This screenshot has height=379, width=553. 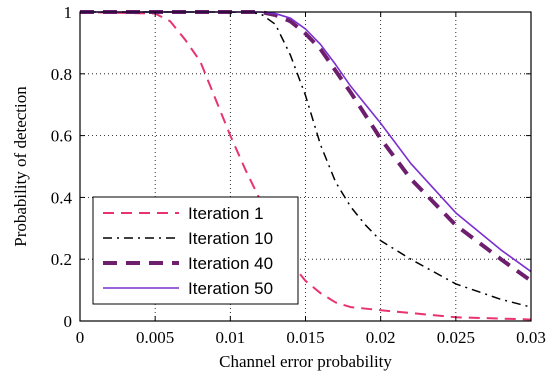 I want to click on y-tick-label: 1, so click(x=68, y=12).